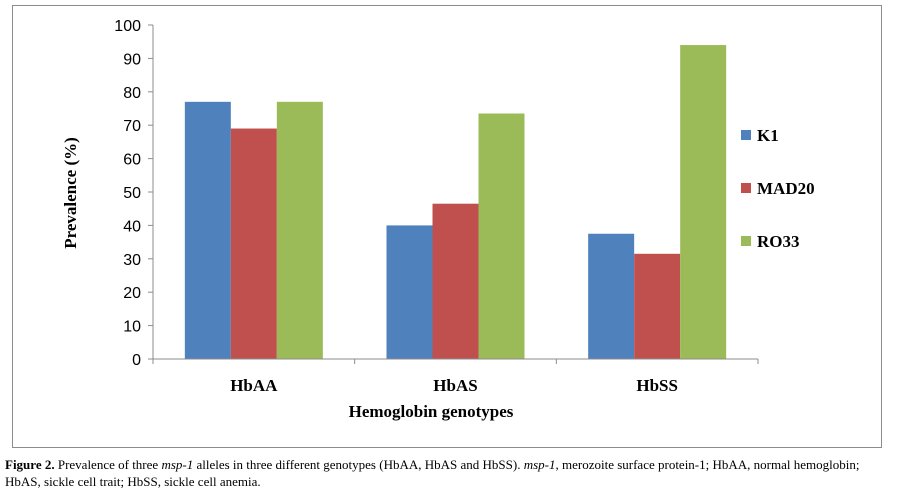 The width and height of the screenshot is (897, 497). I want to click on y-tick-label: 90, so click(132, 59).